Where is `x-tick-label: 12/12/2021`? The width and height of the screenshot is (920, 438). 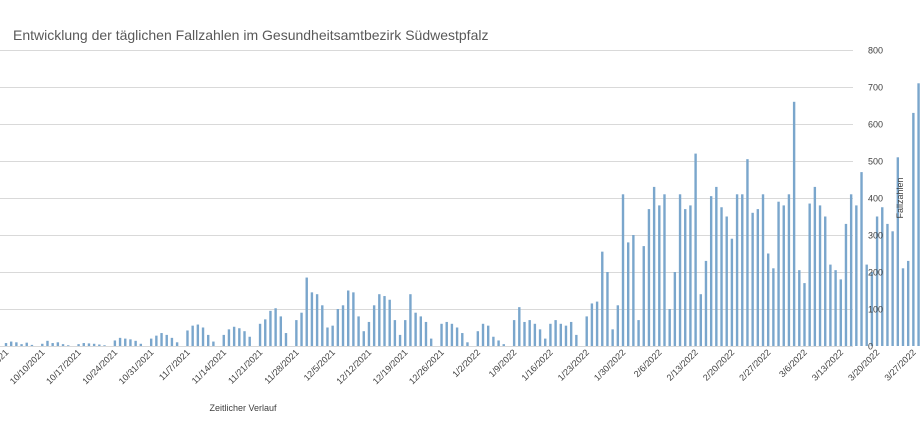 x-tick-label: 12/12/2021 is located at coordinates (353, 366).